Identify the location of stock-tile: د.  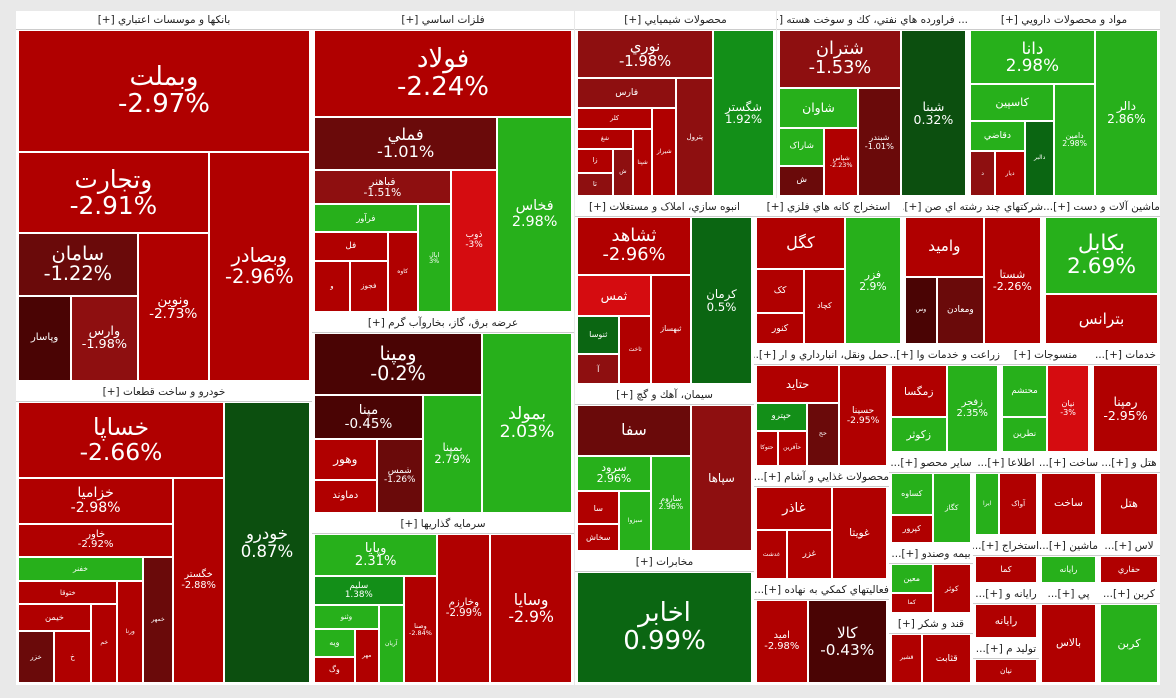
(983, 173).